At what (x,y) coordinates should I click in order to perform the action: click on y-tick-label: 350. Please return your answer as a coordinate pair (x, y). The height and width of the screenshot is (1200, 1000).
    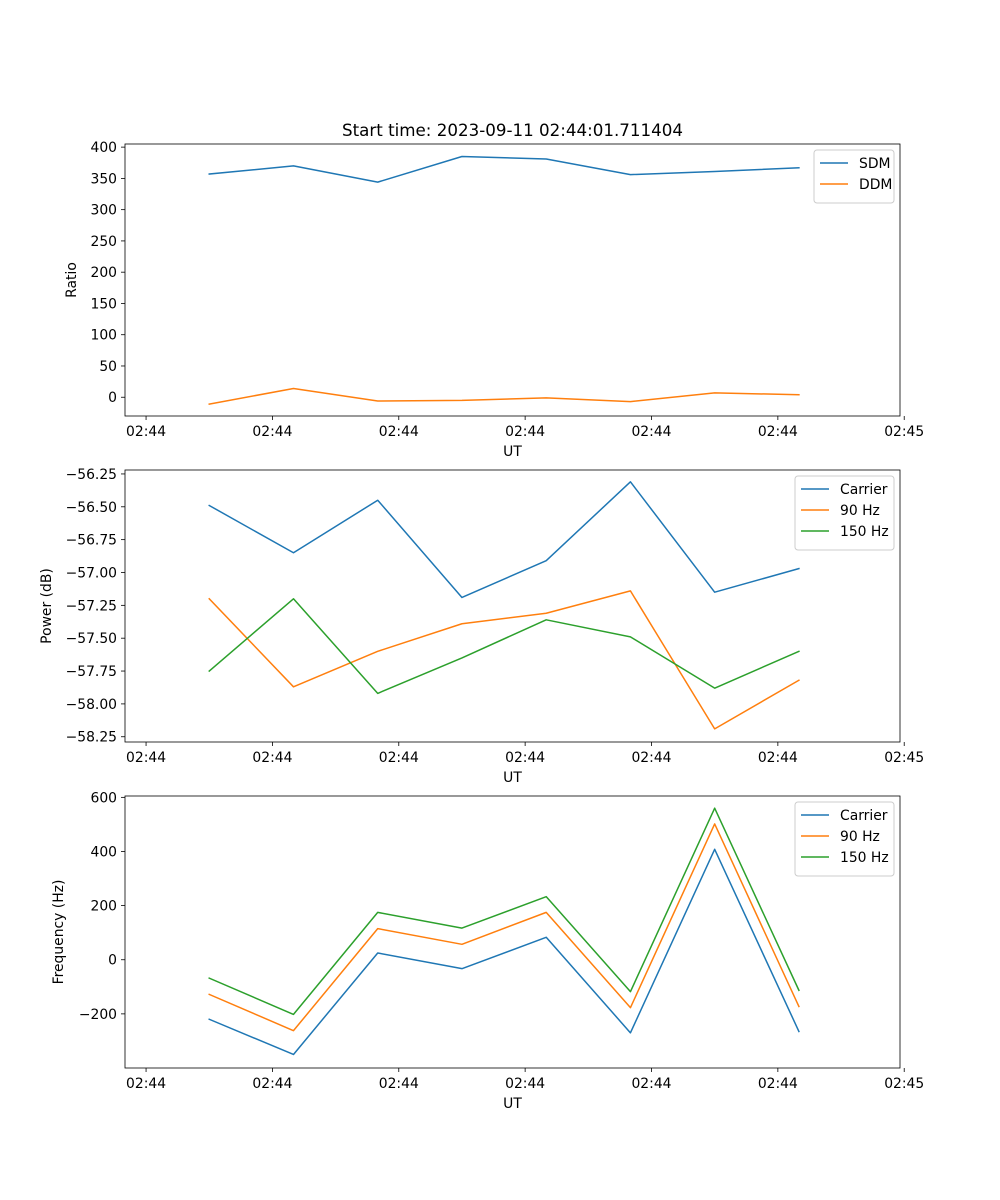
    Looking at the image, I should click on (103, 179).